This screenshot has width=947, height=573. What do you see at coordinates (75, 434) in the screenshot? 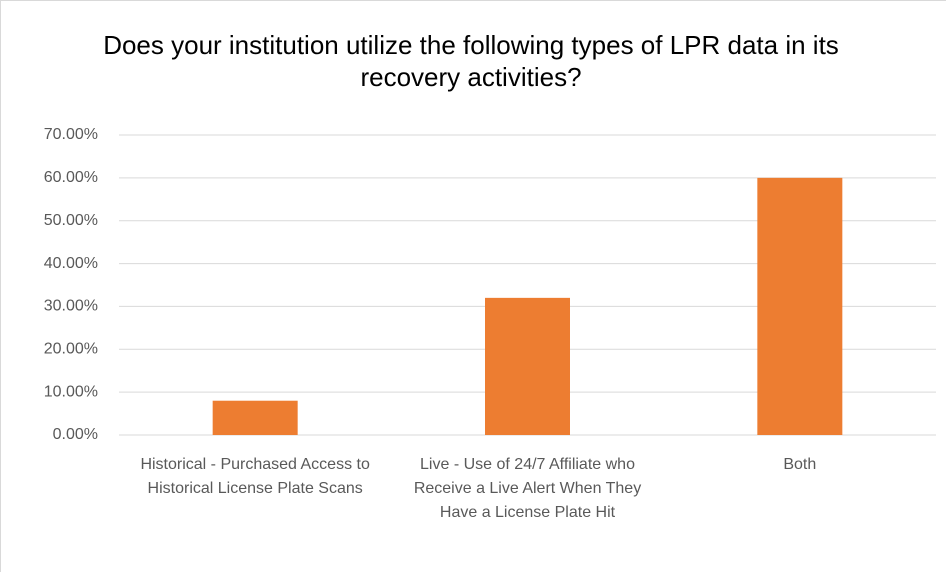
I see `y-tick-label: 0.00%` at bounding box center [75, 434].